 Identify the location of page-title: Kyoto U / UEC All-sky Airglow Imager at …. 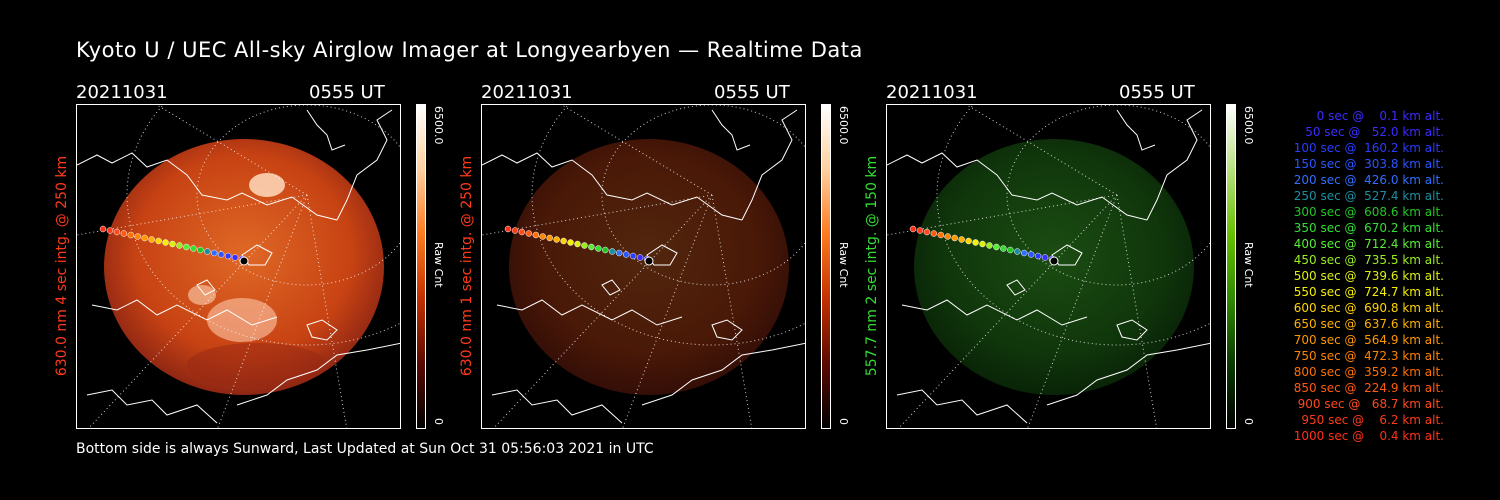
(469, 50).